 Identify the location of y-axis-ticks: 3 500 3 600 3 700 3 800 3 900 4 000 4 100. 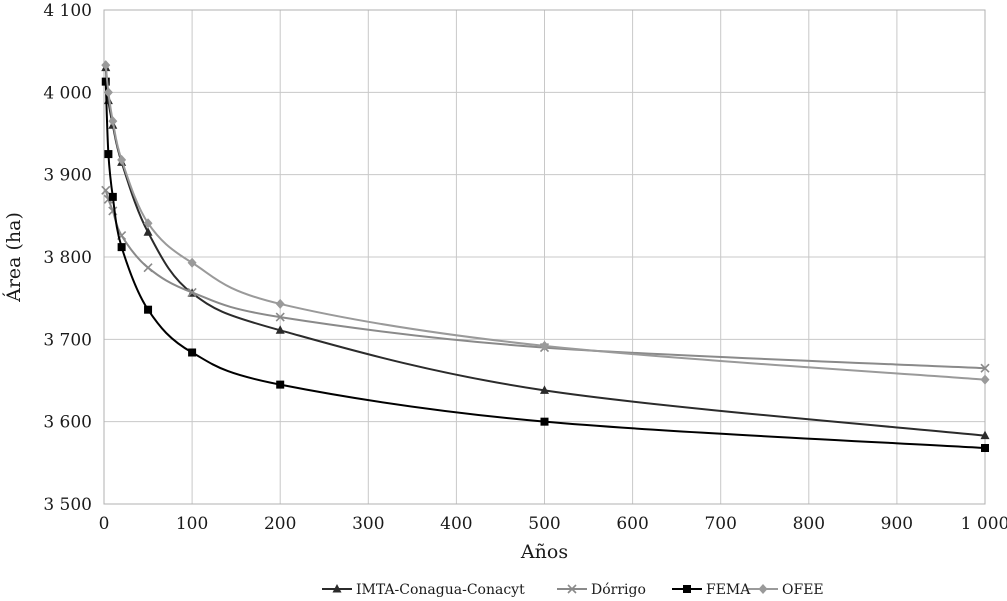
(67, 258).